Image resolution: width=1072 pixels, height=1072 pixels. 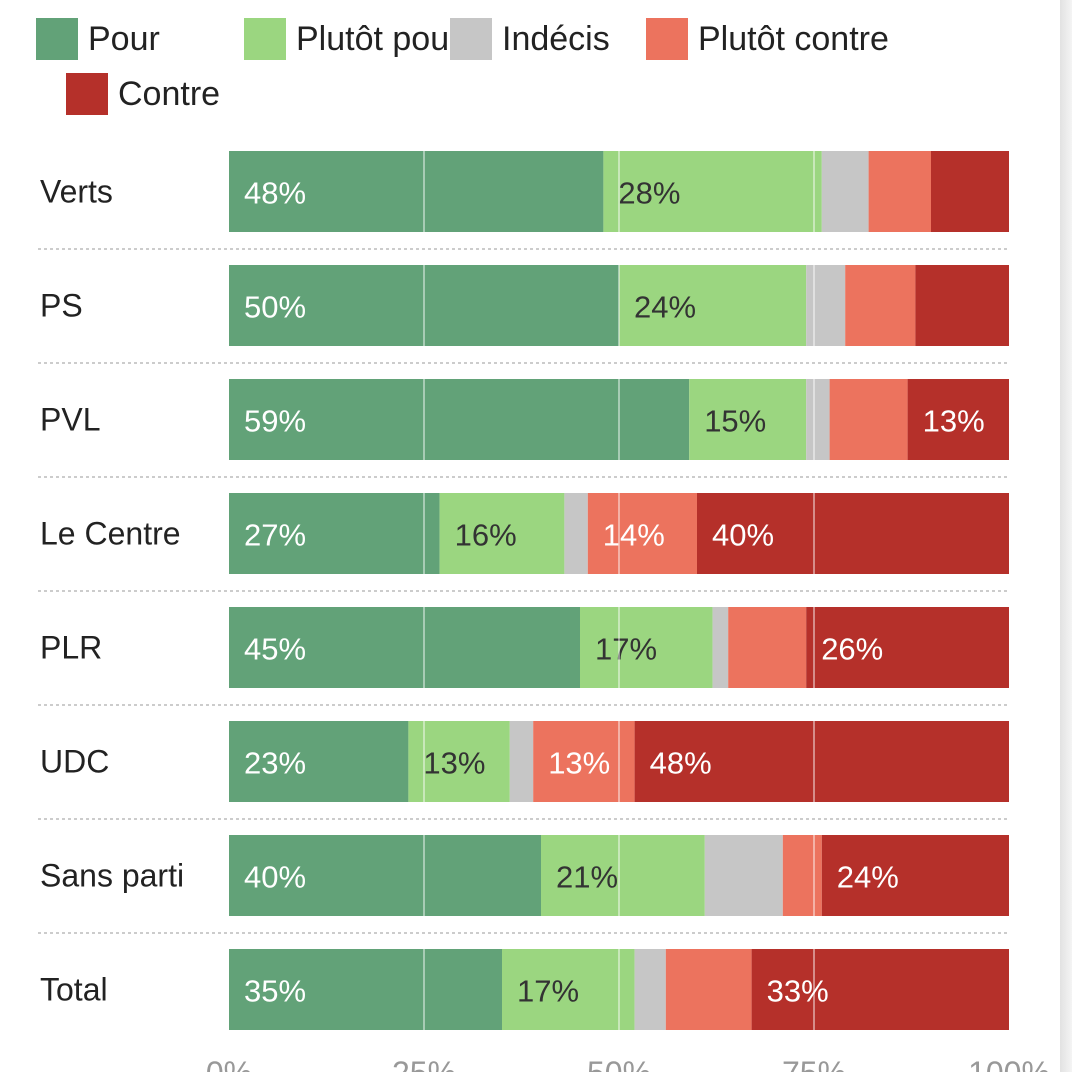 What do you see at coordinates (378, 38) in the screenshot?
I see `legend-label: Plutôt pour` at bounding box center [378, 38].